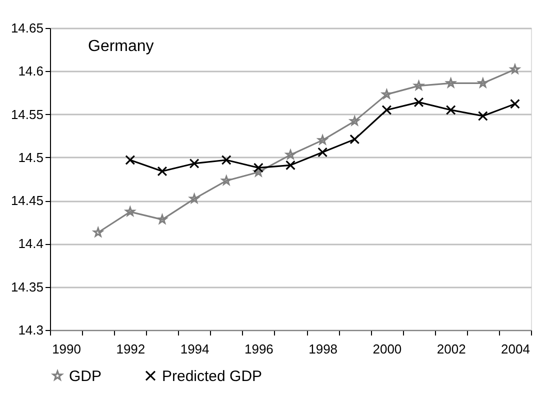 The image size is (558, 410). Describe the element at coordinates (212, 376) in the screenshot. I see `legend-label: Predicted GDP` at that location.